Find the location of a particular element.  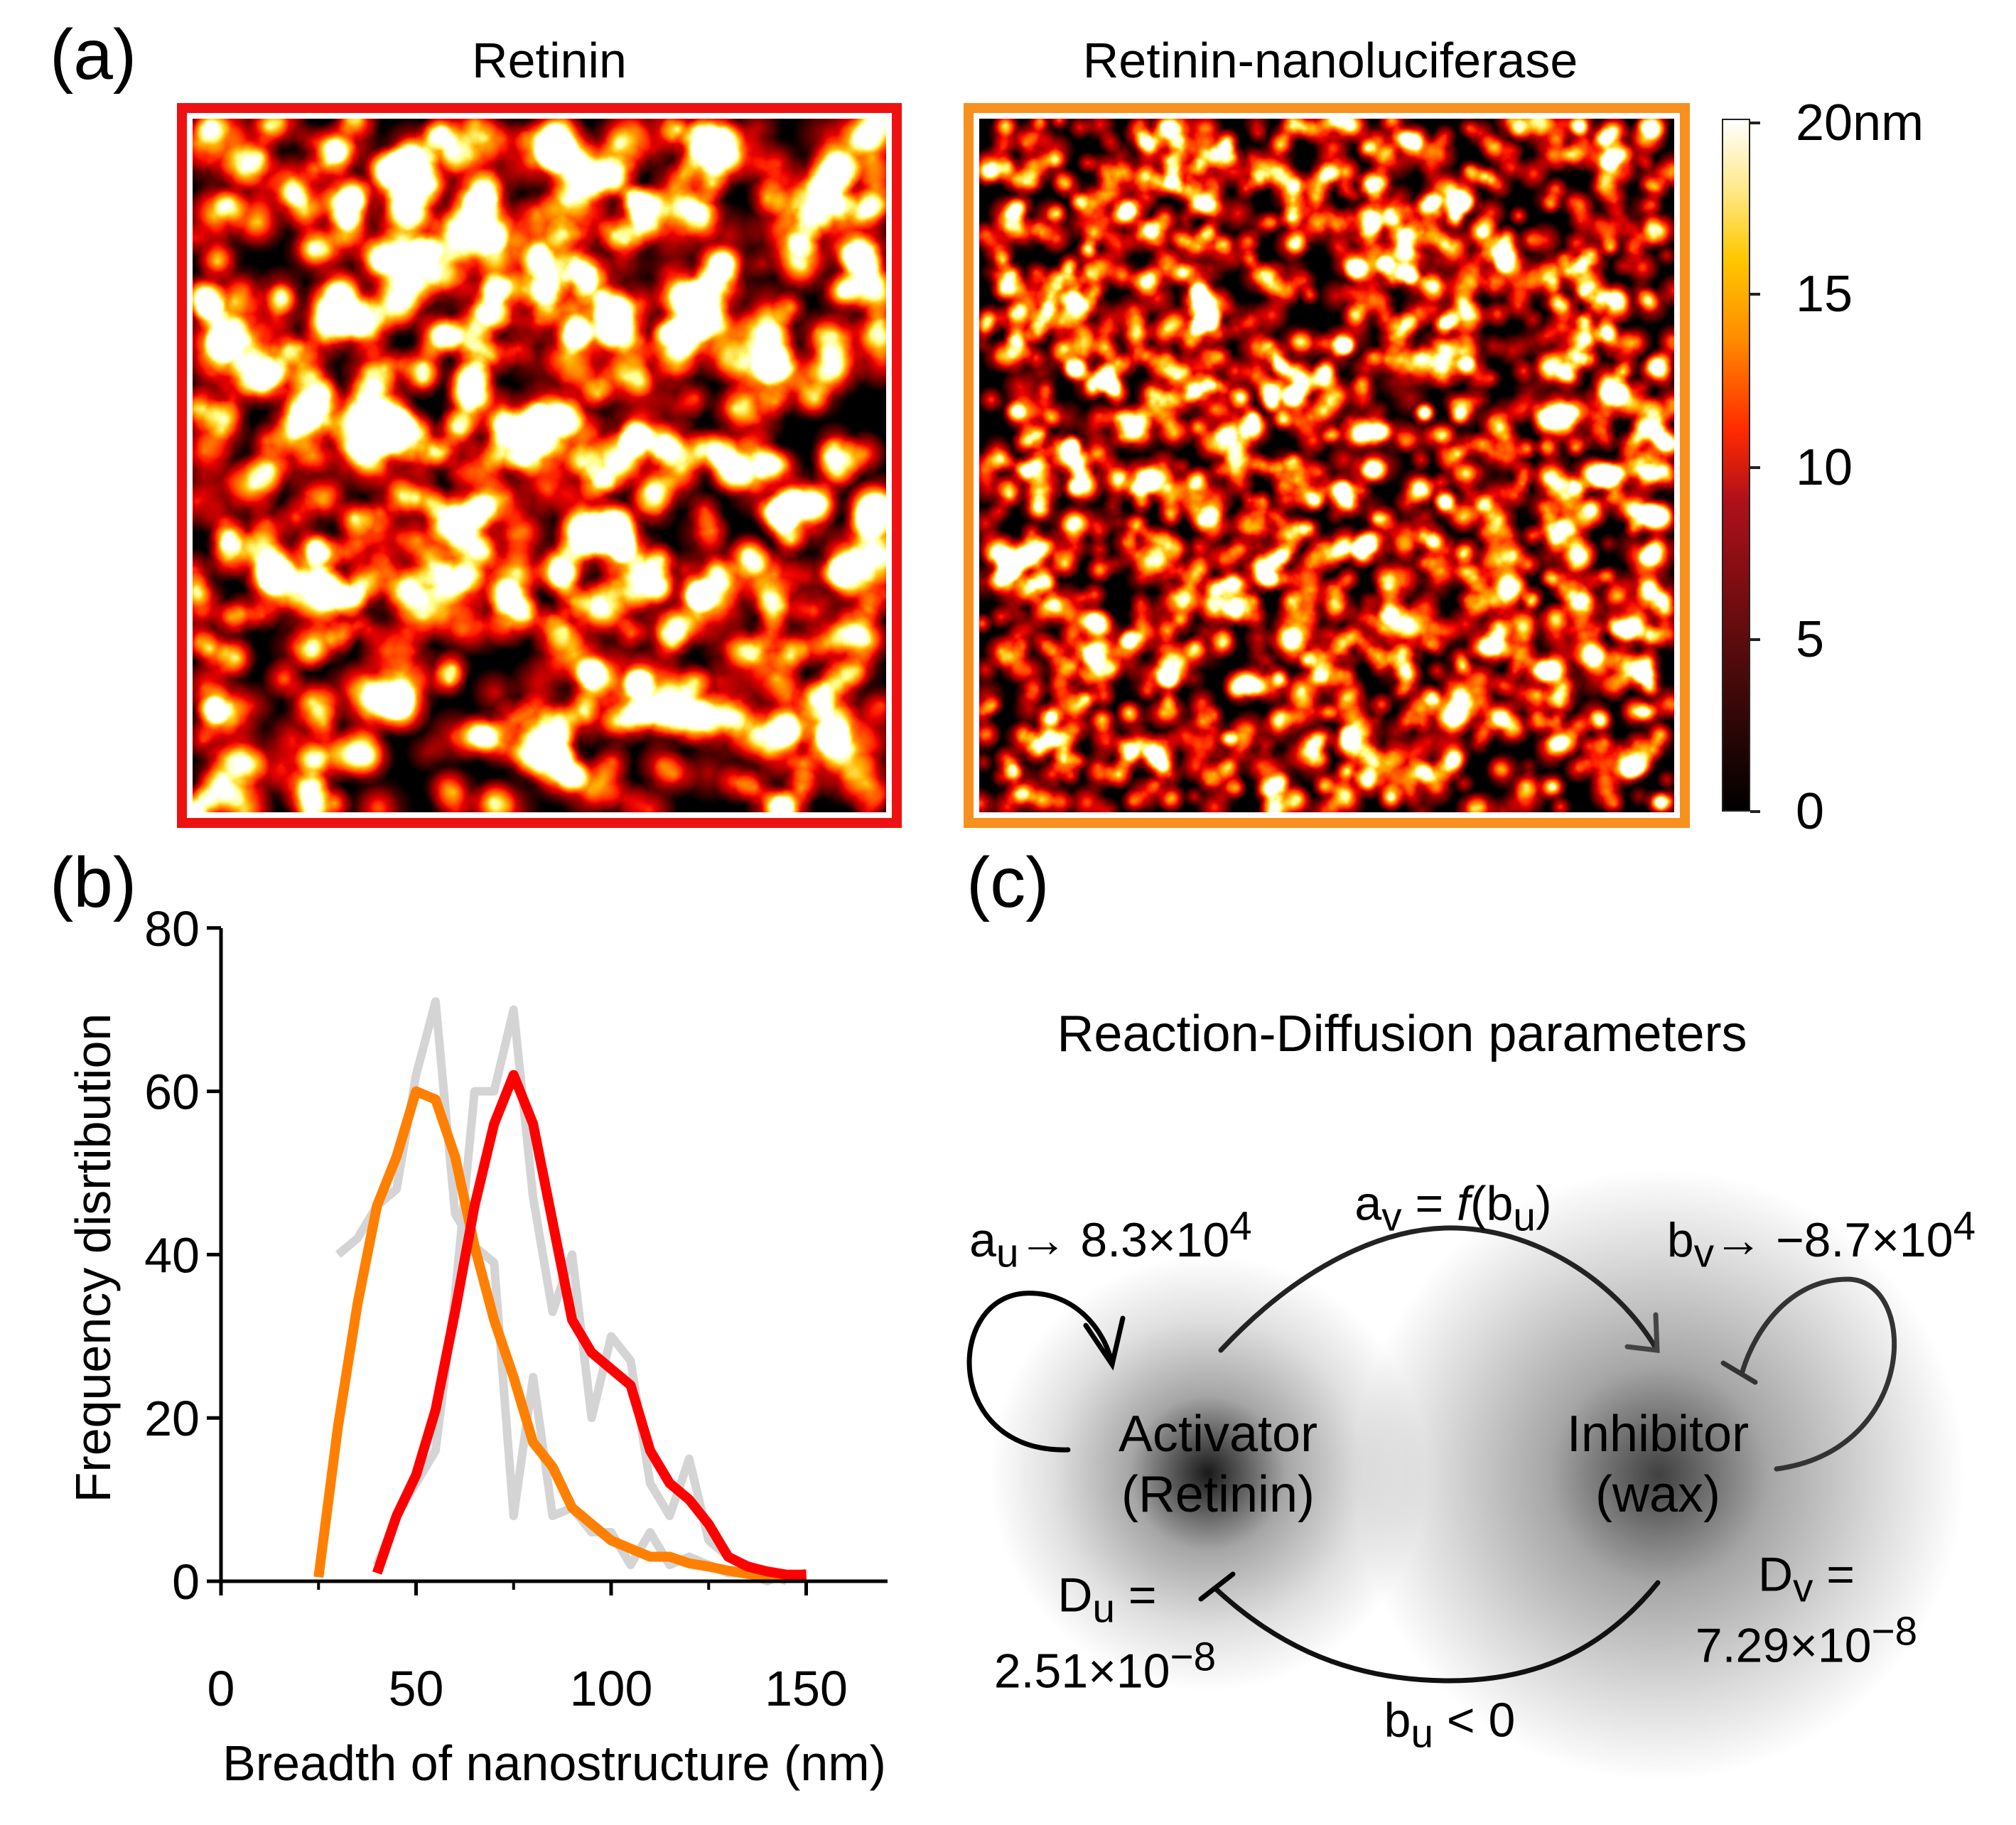

afm-image-retinin-nanoluciferase is located at coordinates (1327, 465).